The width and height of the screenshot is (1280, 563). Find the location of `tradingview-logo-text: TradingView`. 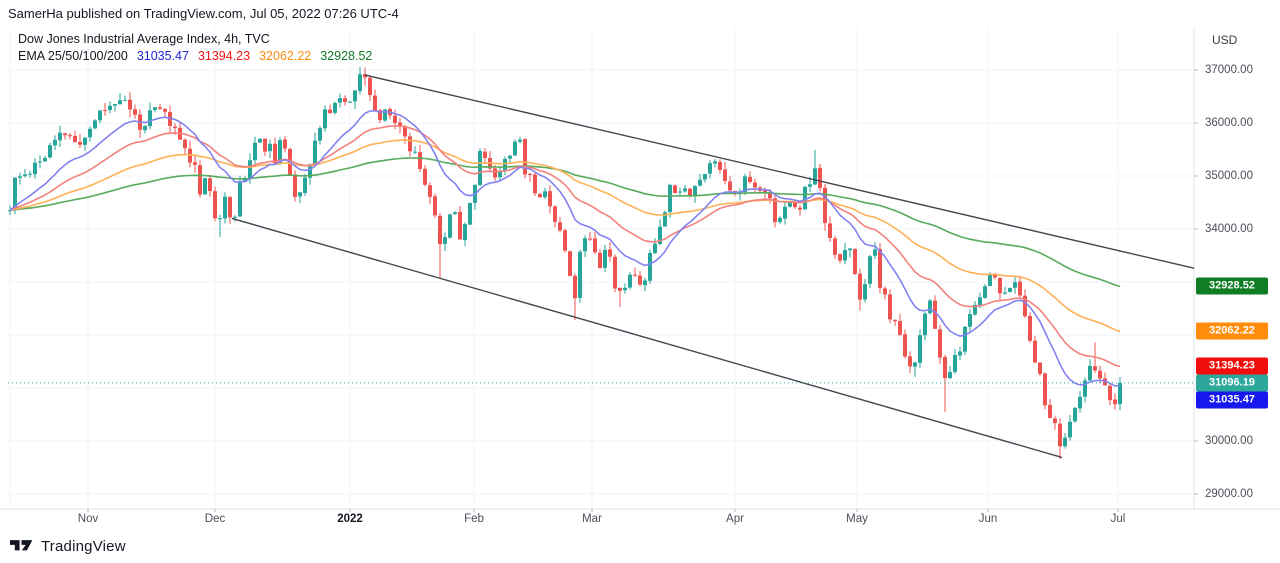

tradingview-logo-text: TradingView is located at coordinates (83, 546).